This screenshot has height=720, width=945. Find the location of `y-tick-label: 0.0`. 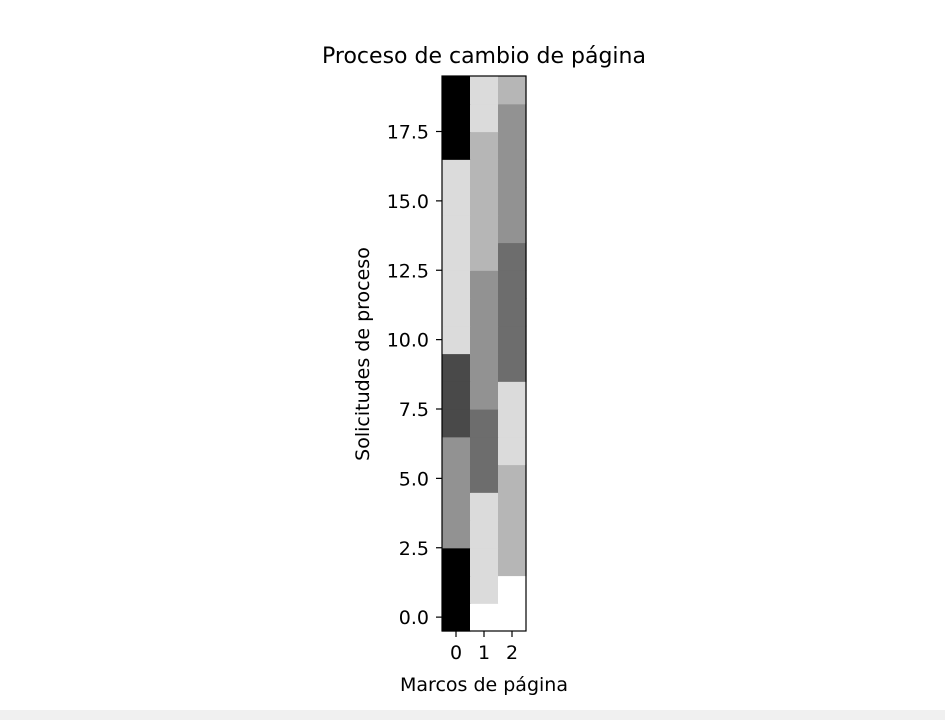

y-tick-label: 0.0 is located at coordinates (414, 618).